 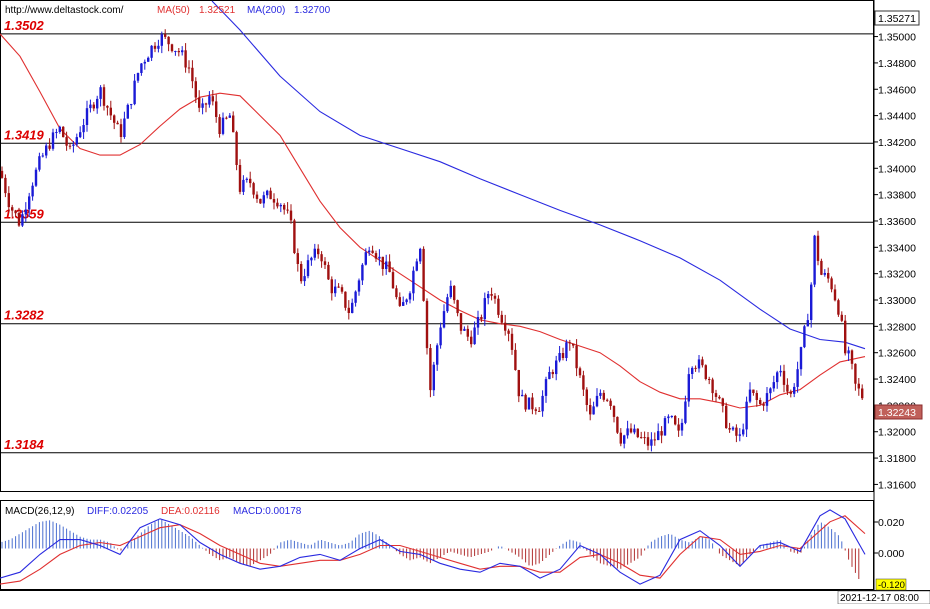 I want to click on price-tick-label: 1.33000, so click(x=897, y=301).